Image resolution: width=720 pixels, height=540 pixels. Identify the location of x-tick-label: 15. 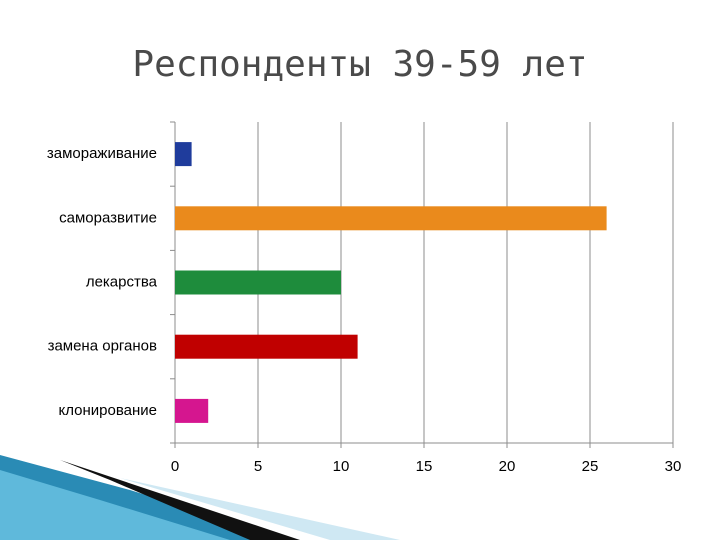
(424, 466).